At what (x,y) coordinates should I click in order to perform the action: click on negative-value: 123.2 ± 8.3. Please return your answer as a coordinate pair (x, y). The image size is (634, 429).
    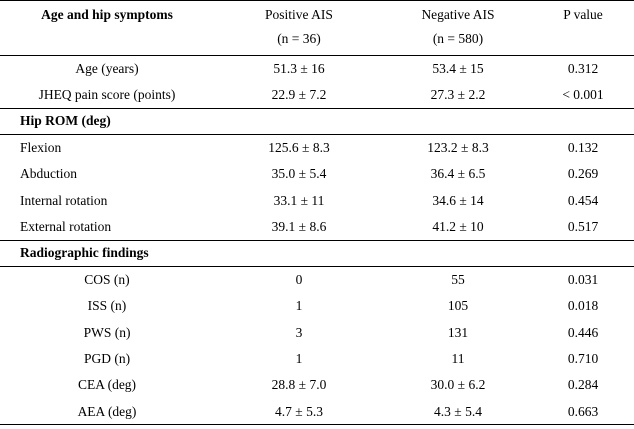
    Looking at the image, I should click on (458, 148).